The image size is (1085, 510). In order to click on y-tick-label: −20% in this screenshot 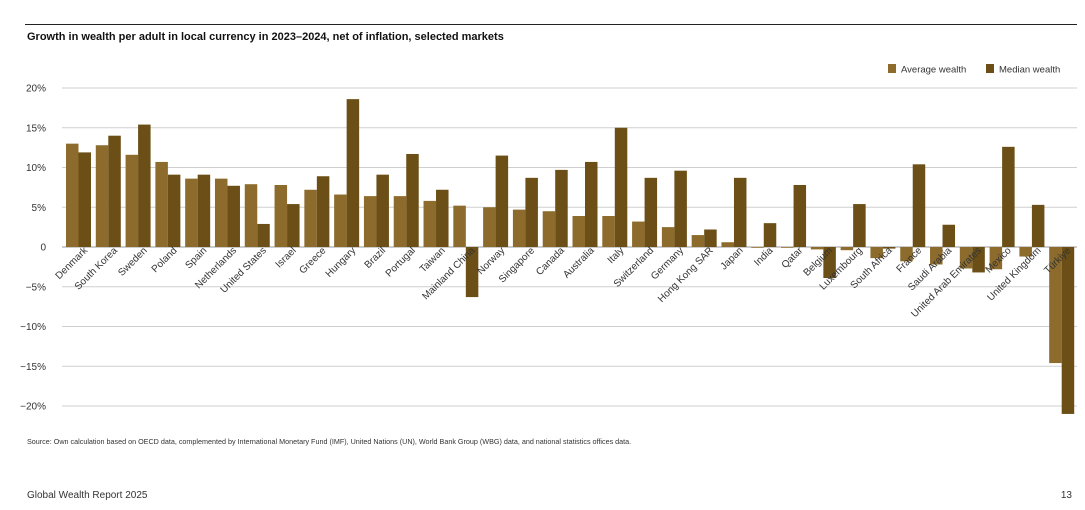, I will do `click(33, 407)`.